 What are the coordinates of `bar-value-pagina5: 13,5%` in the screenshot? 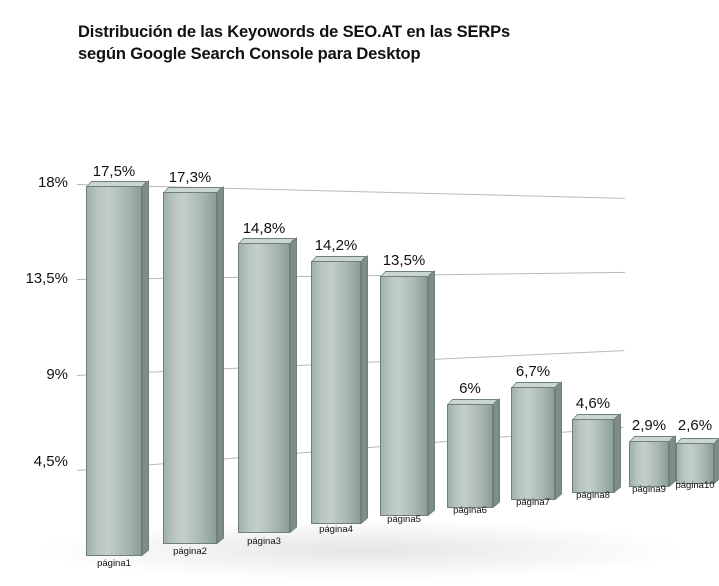 It's located at (404, 260).